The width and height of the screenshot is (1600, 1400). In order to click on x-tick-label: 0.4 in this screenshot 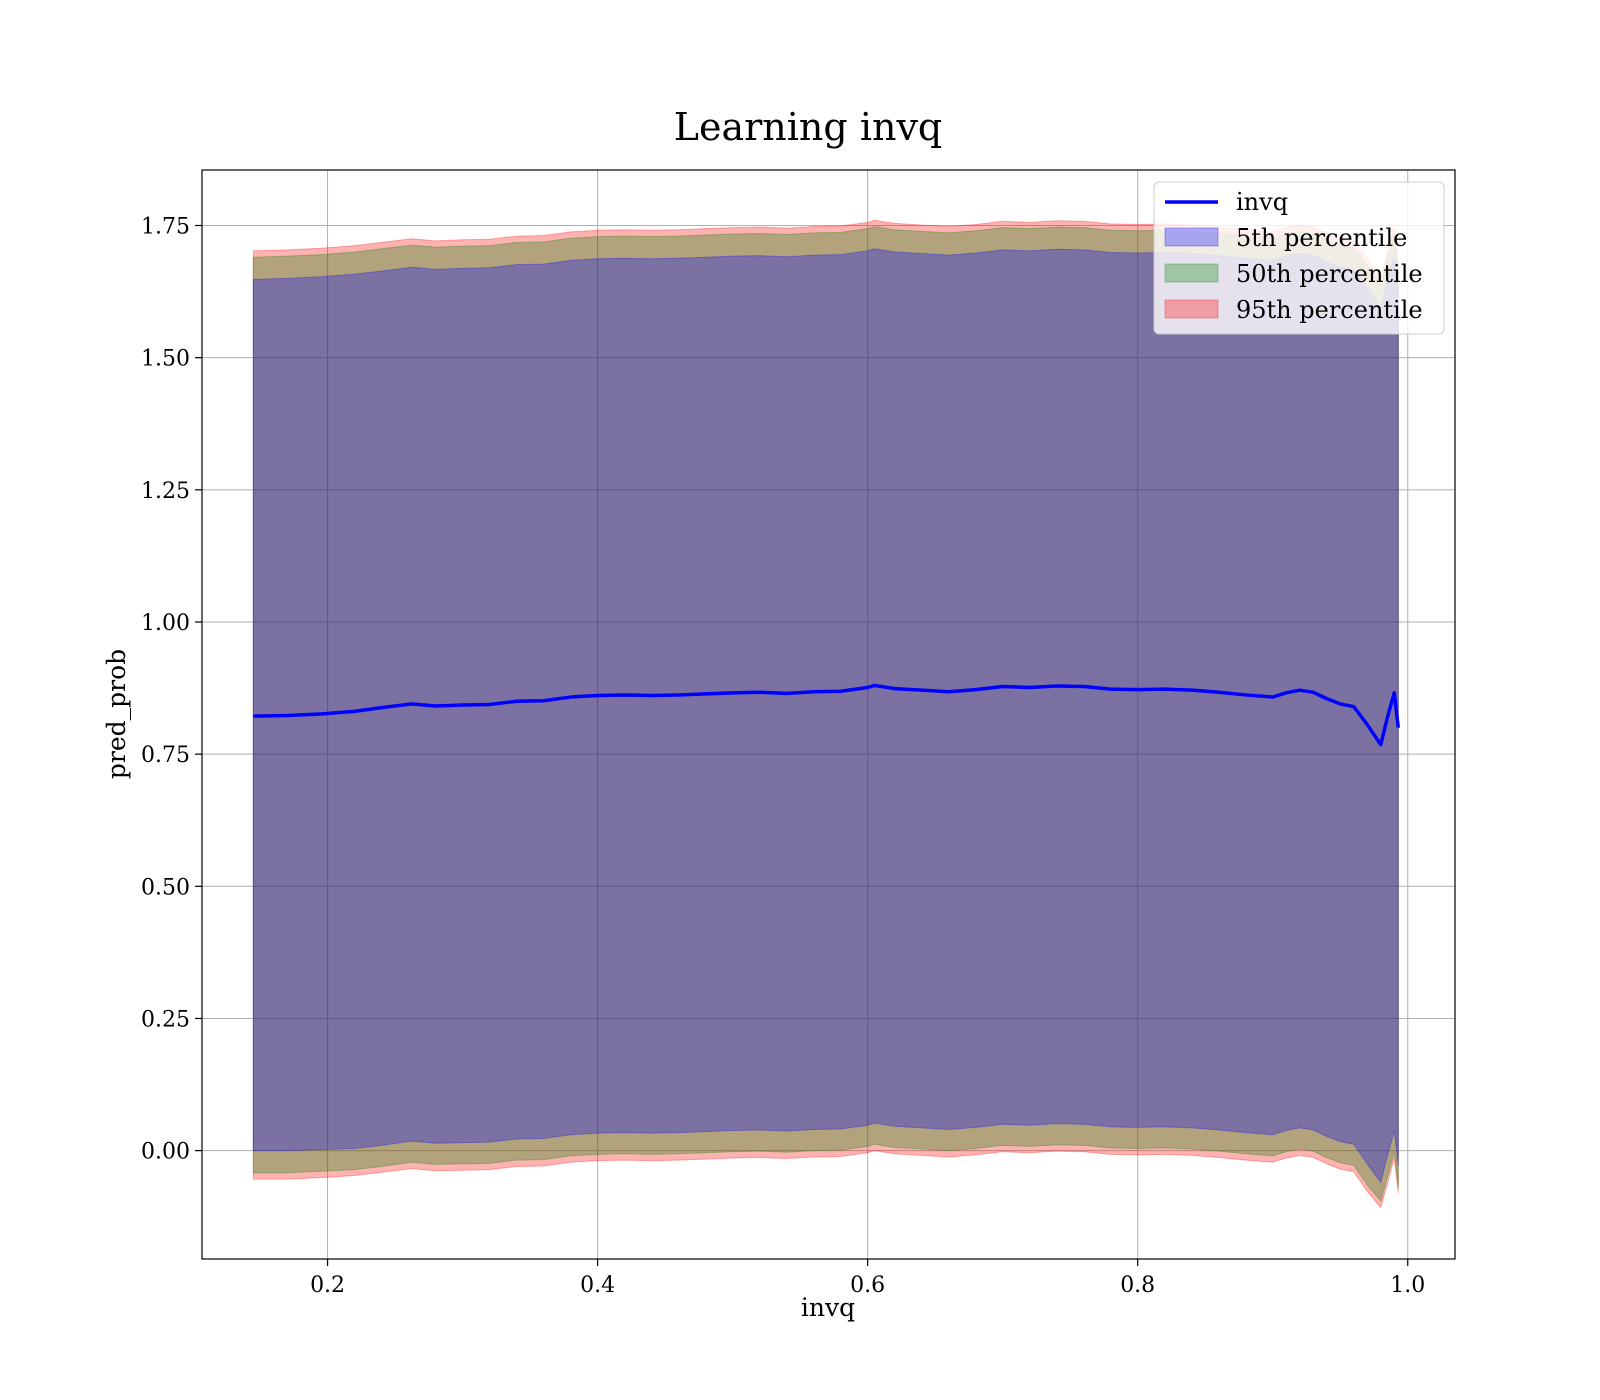, I will do `click(597, 1285)`.